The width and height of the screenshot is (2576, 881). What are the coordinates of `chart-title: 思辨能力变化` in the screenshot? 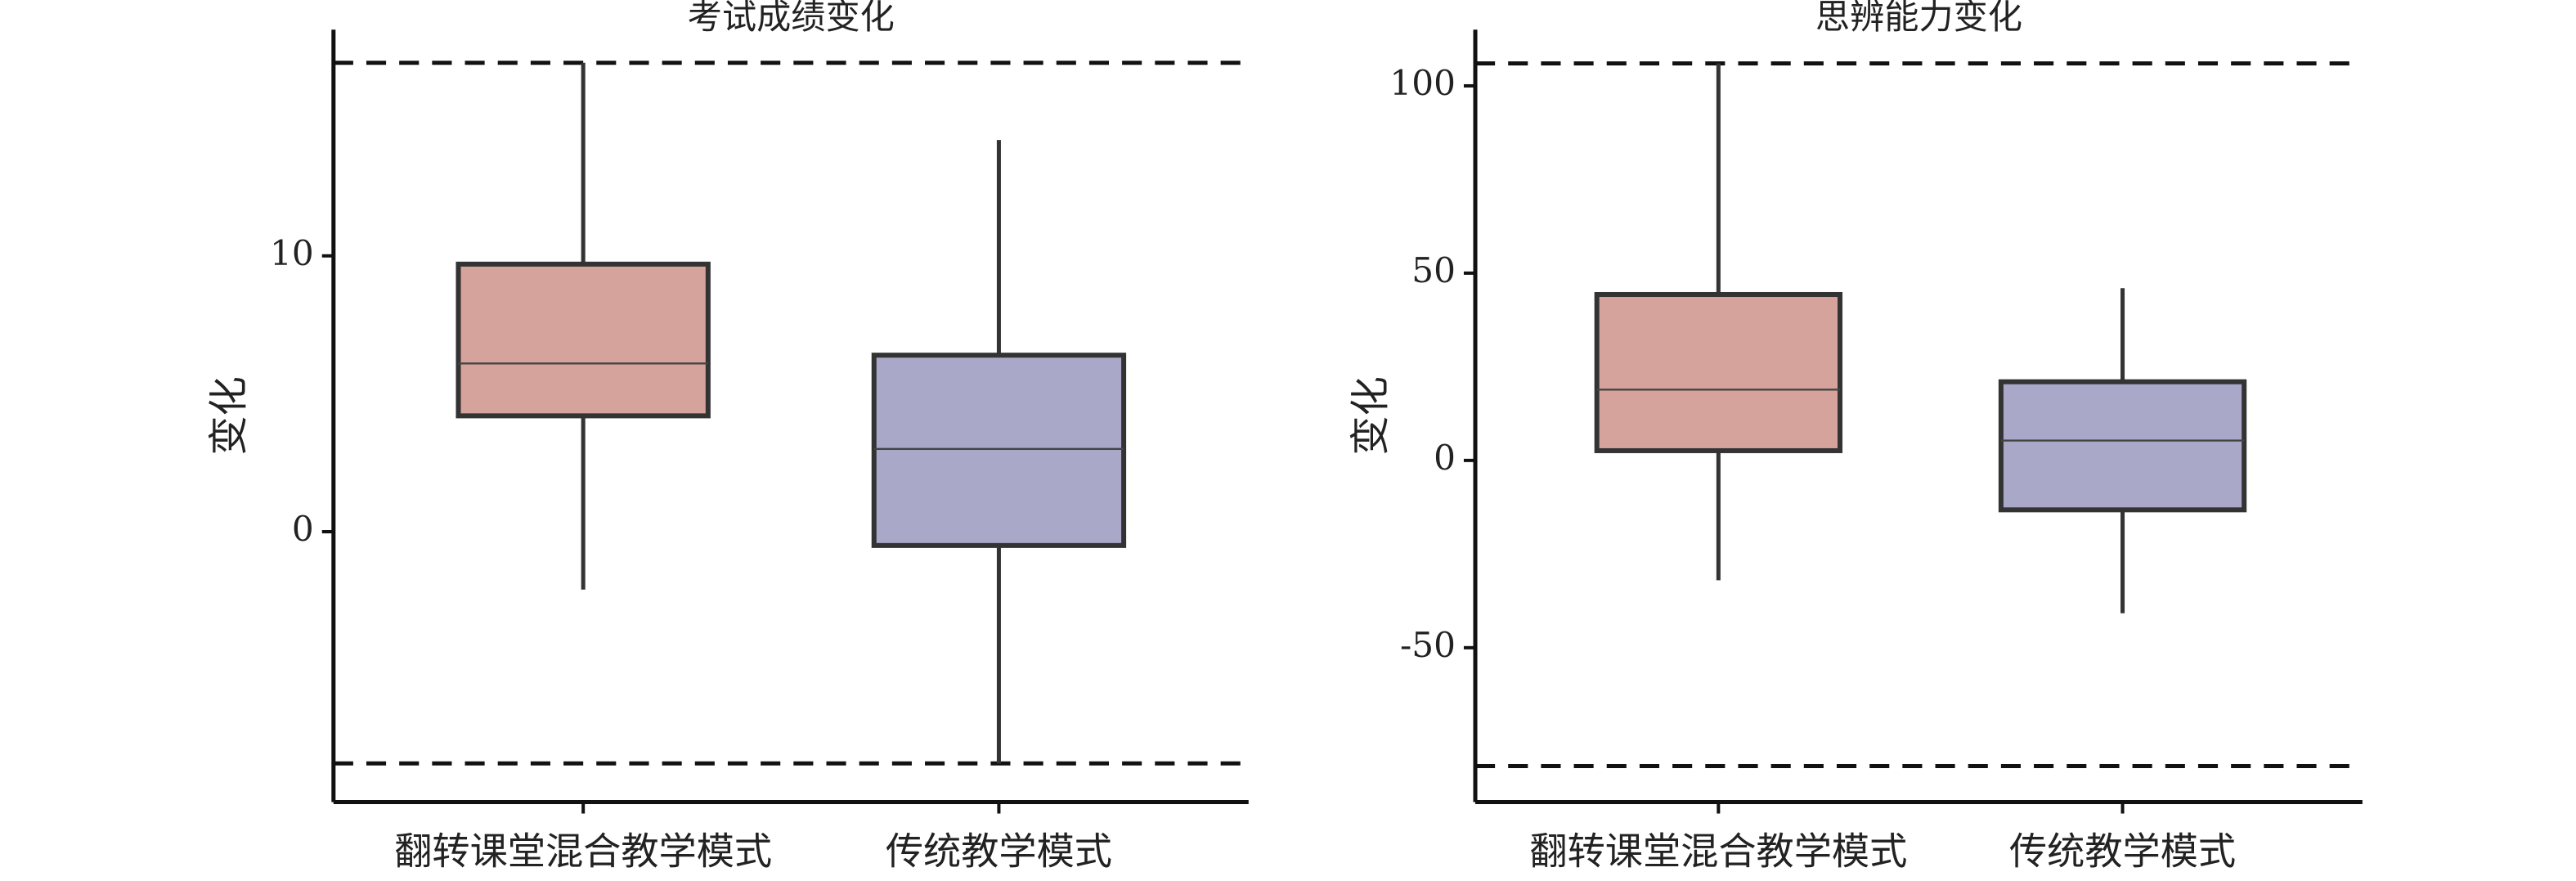 It's located at (1919, 19).